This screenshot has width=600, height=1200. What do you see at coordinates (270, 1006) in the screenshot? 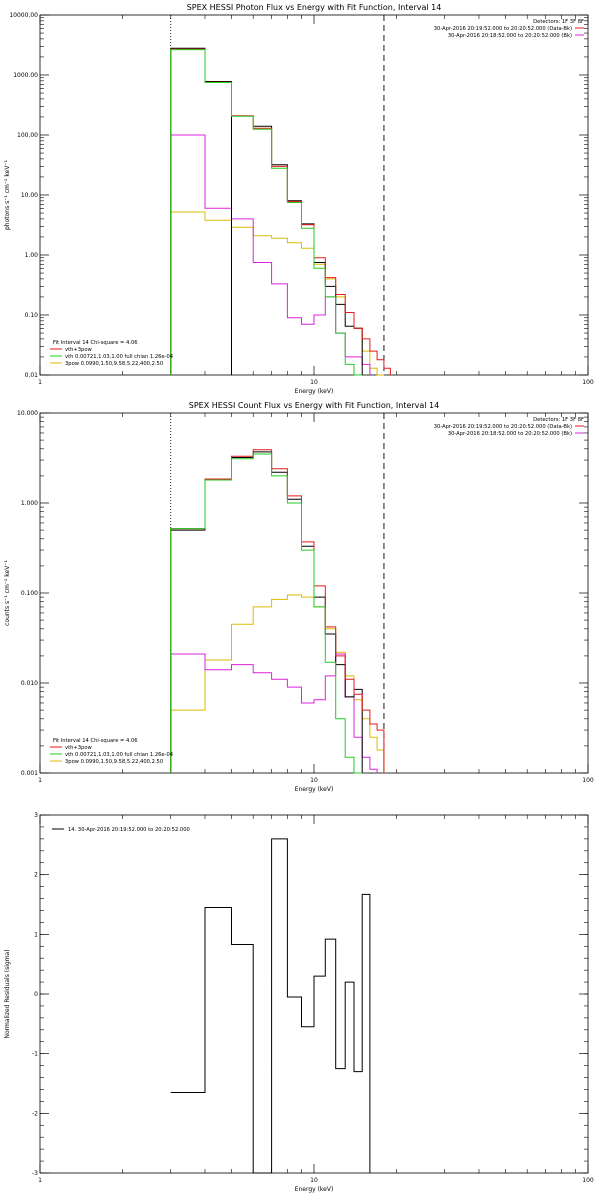
I see `series-14-30-apr-2016-20-19-52-000-to-20-20-52-000-line` at bounding box center [270, 1006].